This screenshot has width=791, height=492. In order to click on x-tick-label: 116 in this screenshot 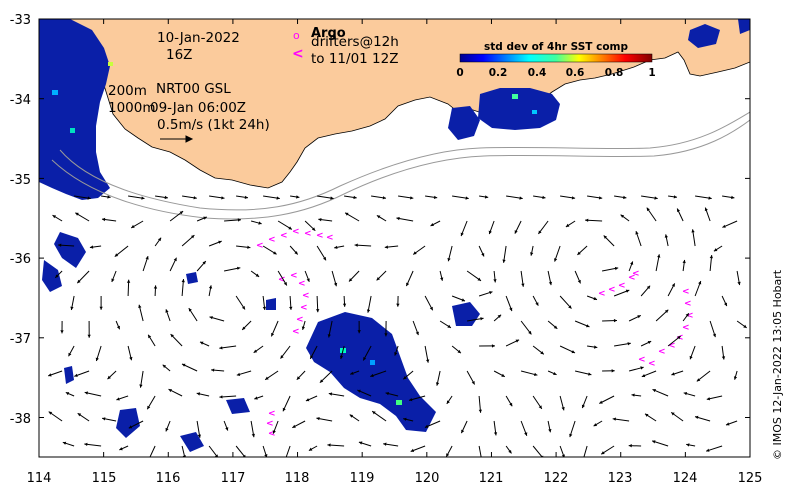, I will do `click(168, 478)`.